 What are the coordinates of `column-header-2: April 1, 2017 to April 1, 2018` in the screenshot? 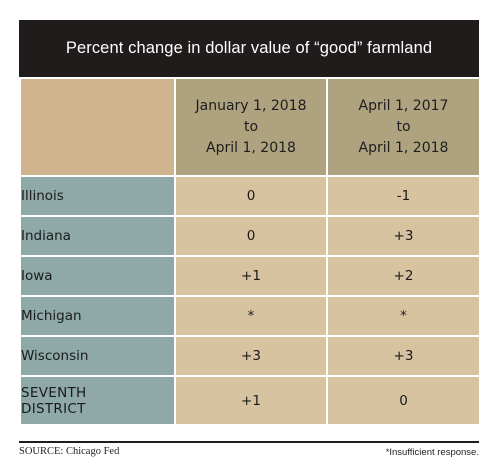 It's located at (403, 127).